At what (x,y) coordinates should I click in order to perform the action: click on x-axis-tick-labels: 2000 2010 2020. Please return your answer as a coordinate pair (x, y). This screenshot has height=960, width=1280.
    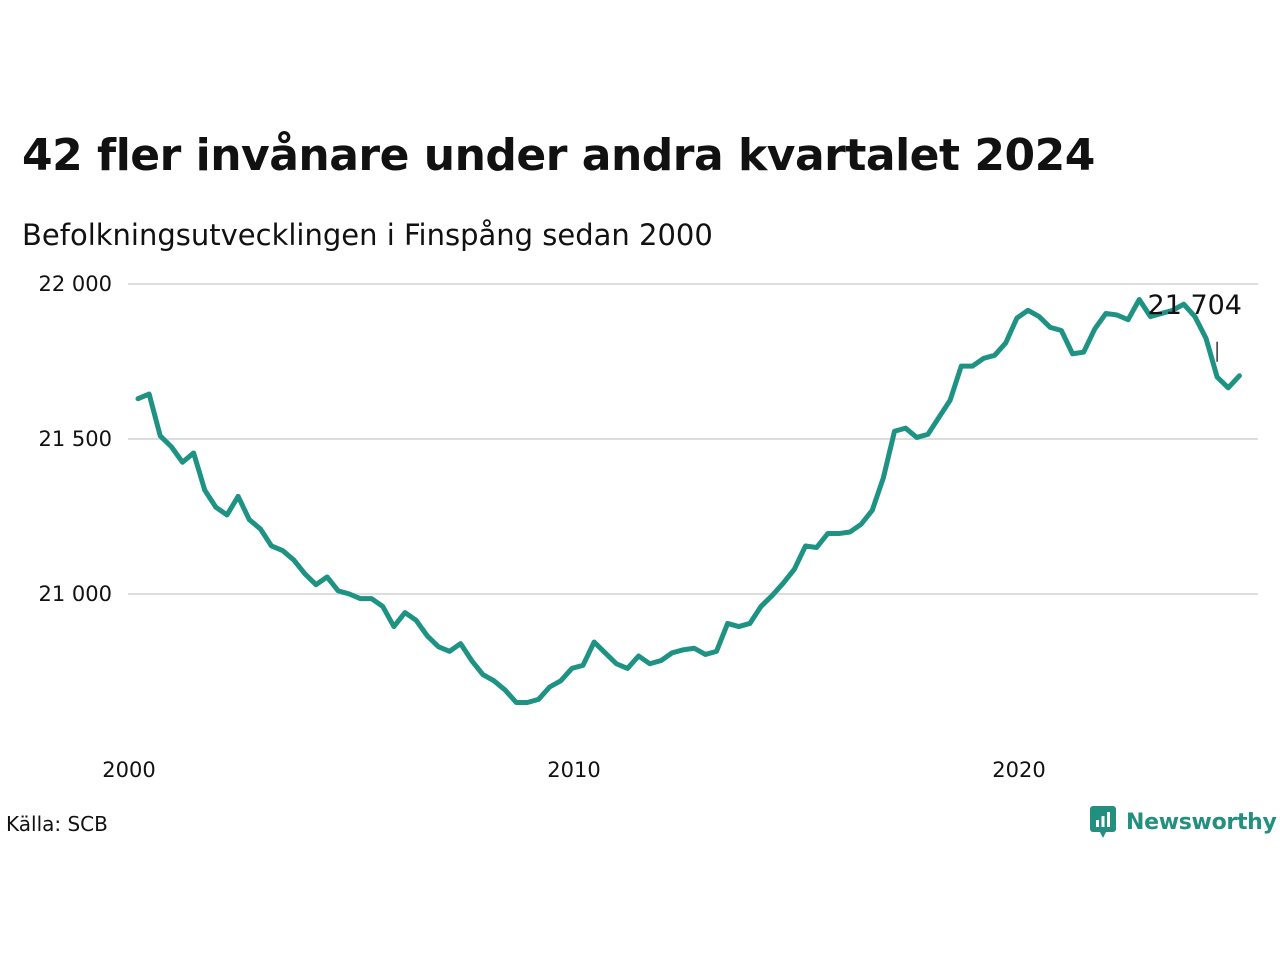
    Looking at the image, I should click on (573, 770).